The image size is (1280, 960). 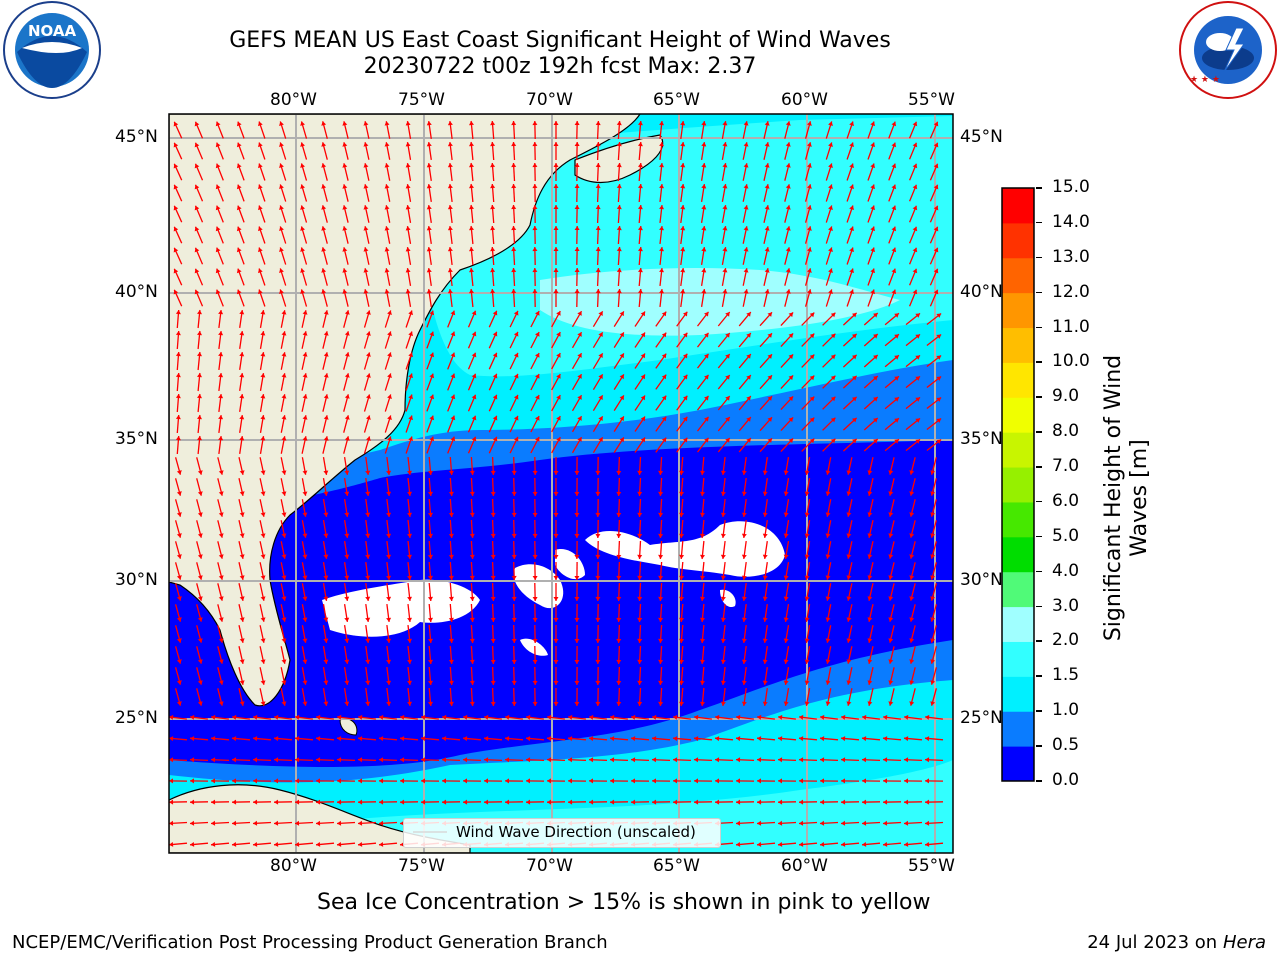 I want to click on colorbar-tick-label: 11.0, so click(x=1071, y=326).